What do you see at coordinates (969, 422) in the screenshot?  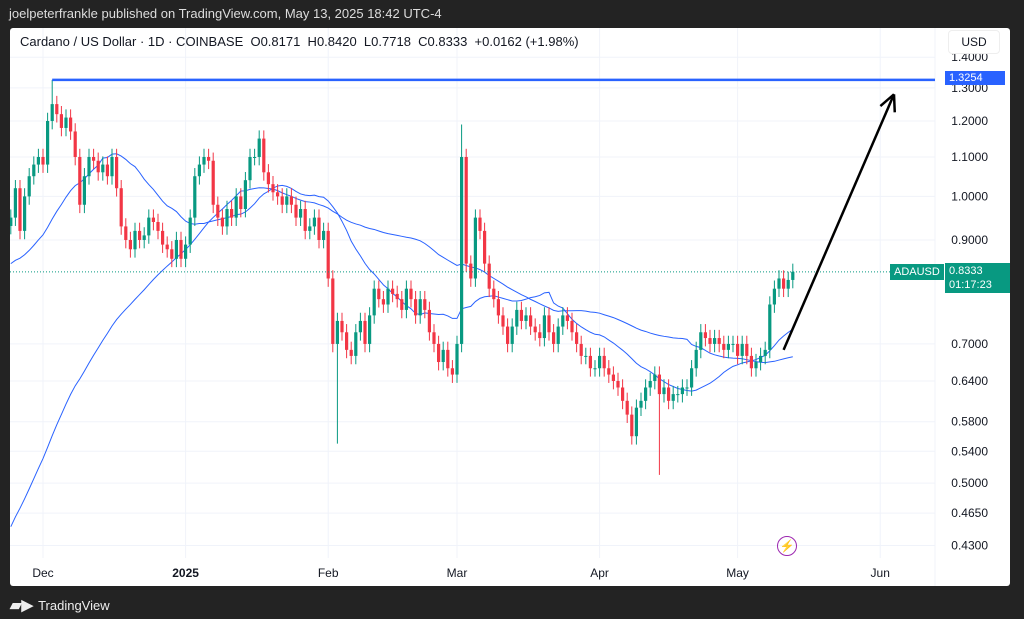 I see `price-tick-label: 0.5800` at bounding box center [969, 422].